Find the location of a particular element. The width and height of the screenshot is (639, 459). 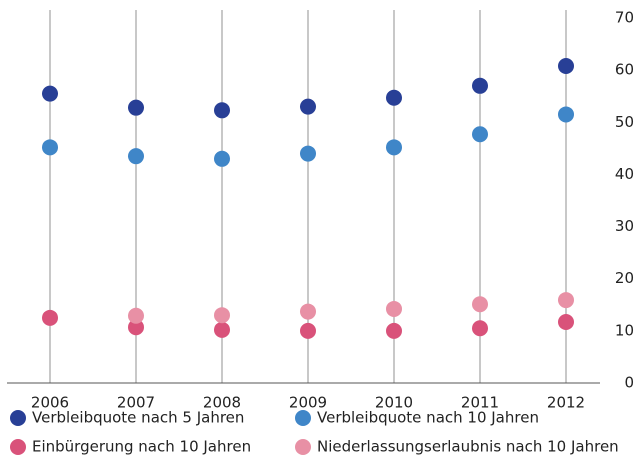

x-tick-label: 2008 is located at coordinates (222, 403).